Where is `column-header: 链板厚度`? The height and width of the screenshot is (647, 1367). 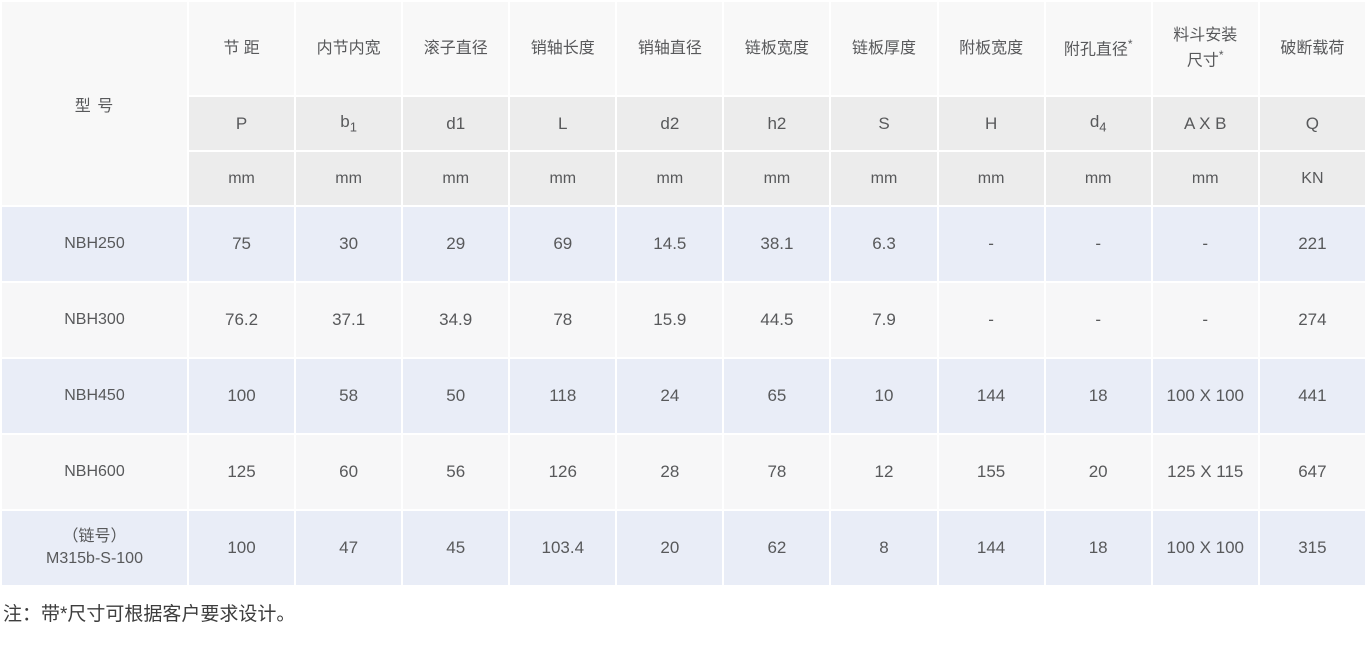 column-header: 链板厚度 is located at coordinates (884, 48).